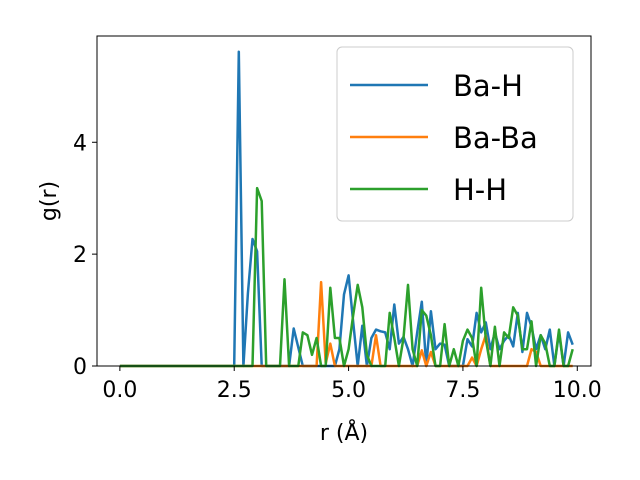 The image size is (640, 480). I want to click on x-tick-label: 5.0, so click(348, 390).